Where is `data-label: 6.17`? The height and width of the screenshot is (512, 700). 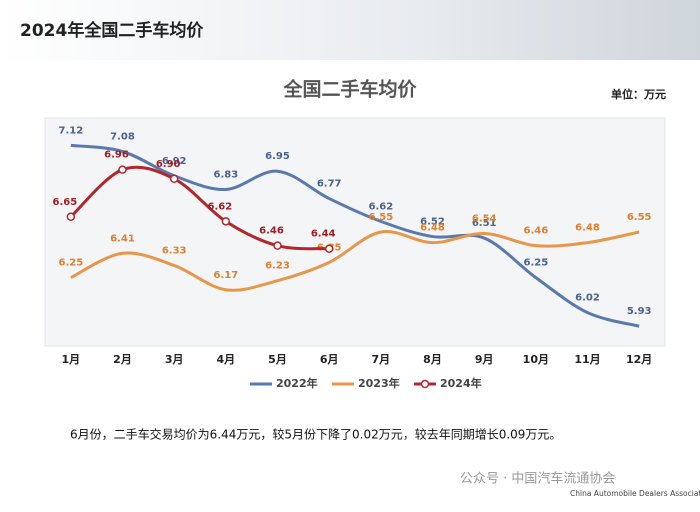
data-label: 6.17 is located at coordinates (225, 275).